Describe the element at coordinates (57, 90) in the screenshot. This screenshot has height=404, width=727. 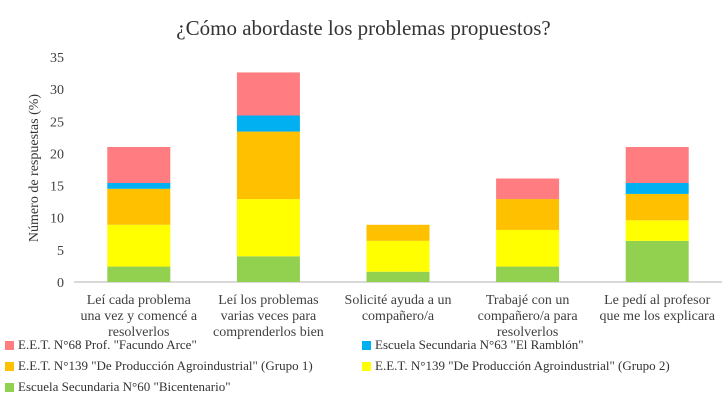
I see `y-tick-label: 30` at that location.